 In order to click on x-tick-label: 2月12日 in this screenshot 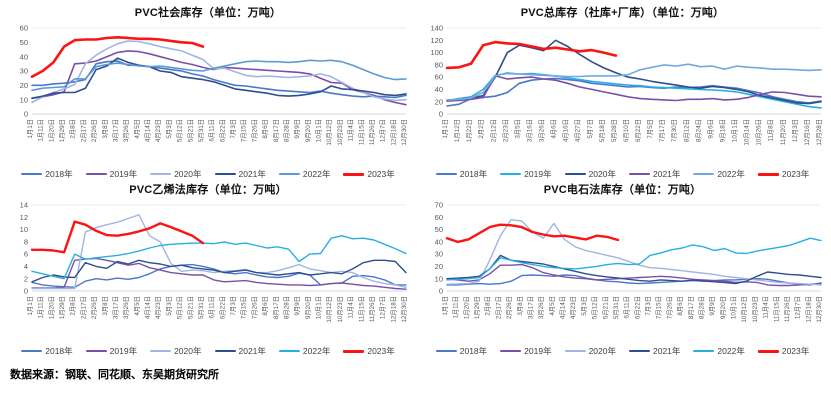, I will do `click(493, 130)`.